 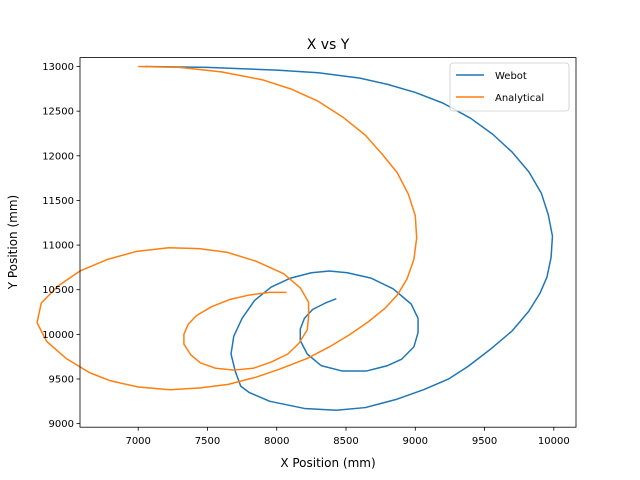 What do you see at coordinates (519, 98) in the screenshot?
I see `legend-label-analytical: Analytical` at bounding box center [519, 98].